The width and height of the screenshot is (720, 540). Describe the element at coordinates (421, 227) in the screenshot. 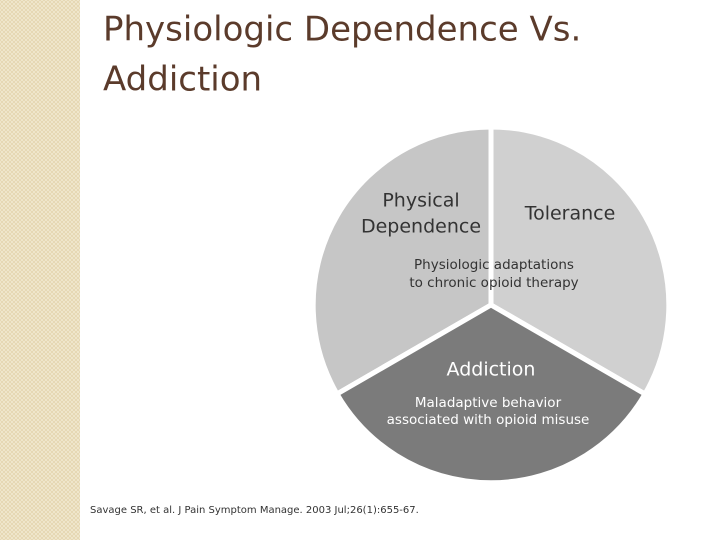

I see `segment-label: Dependence` at that location.